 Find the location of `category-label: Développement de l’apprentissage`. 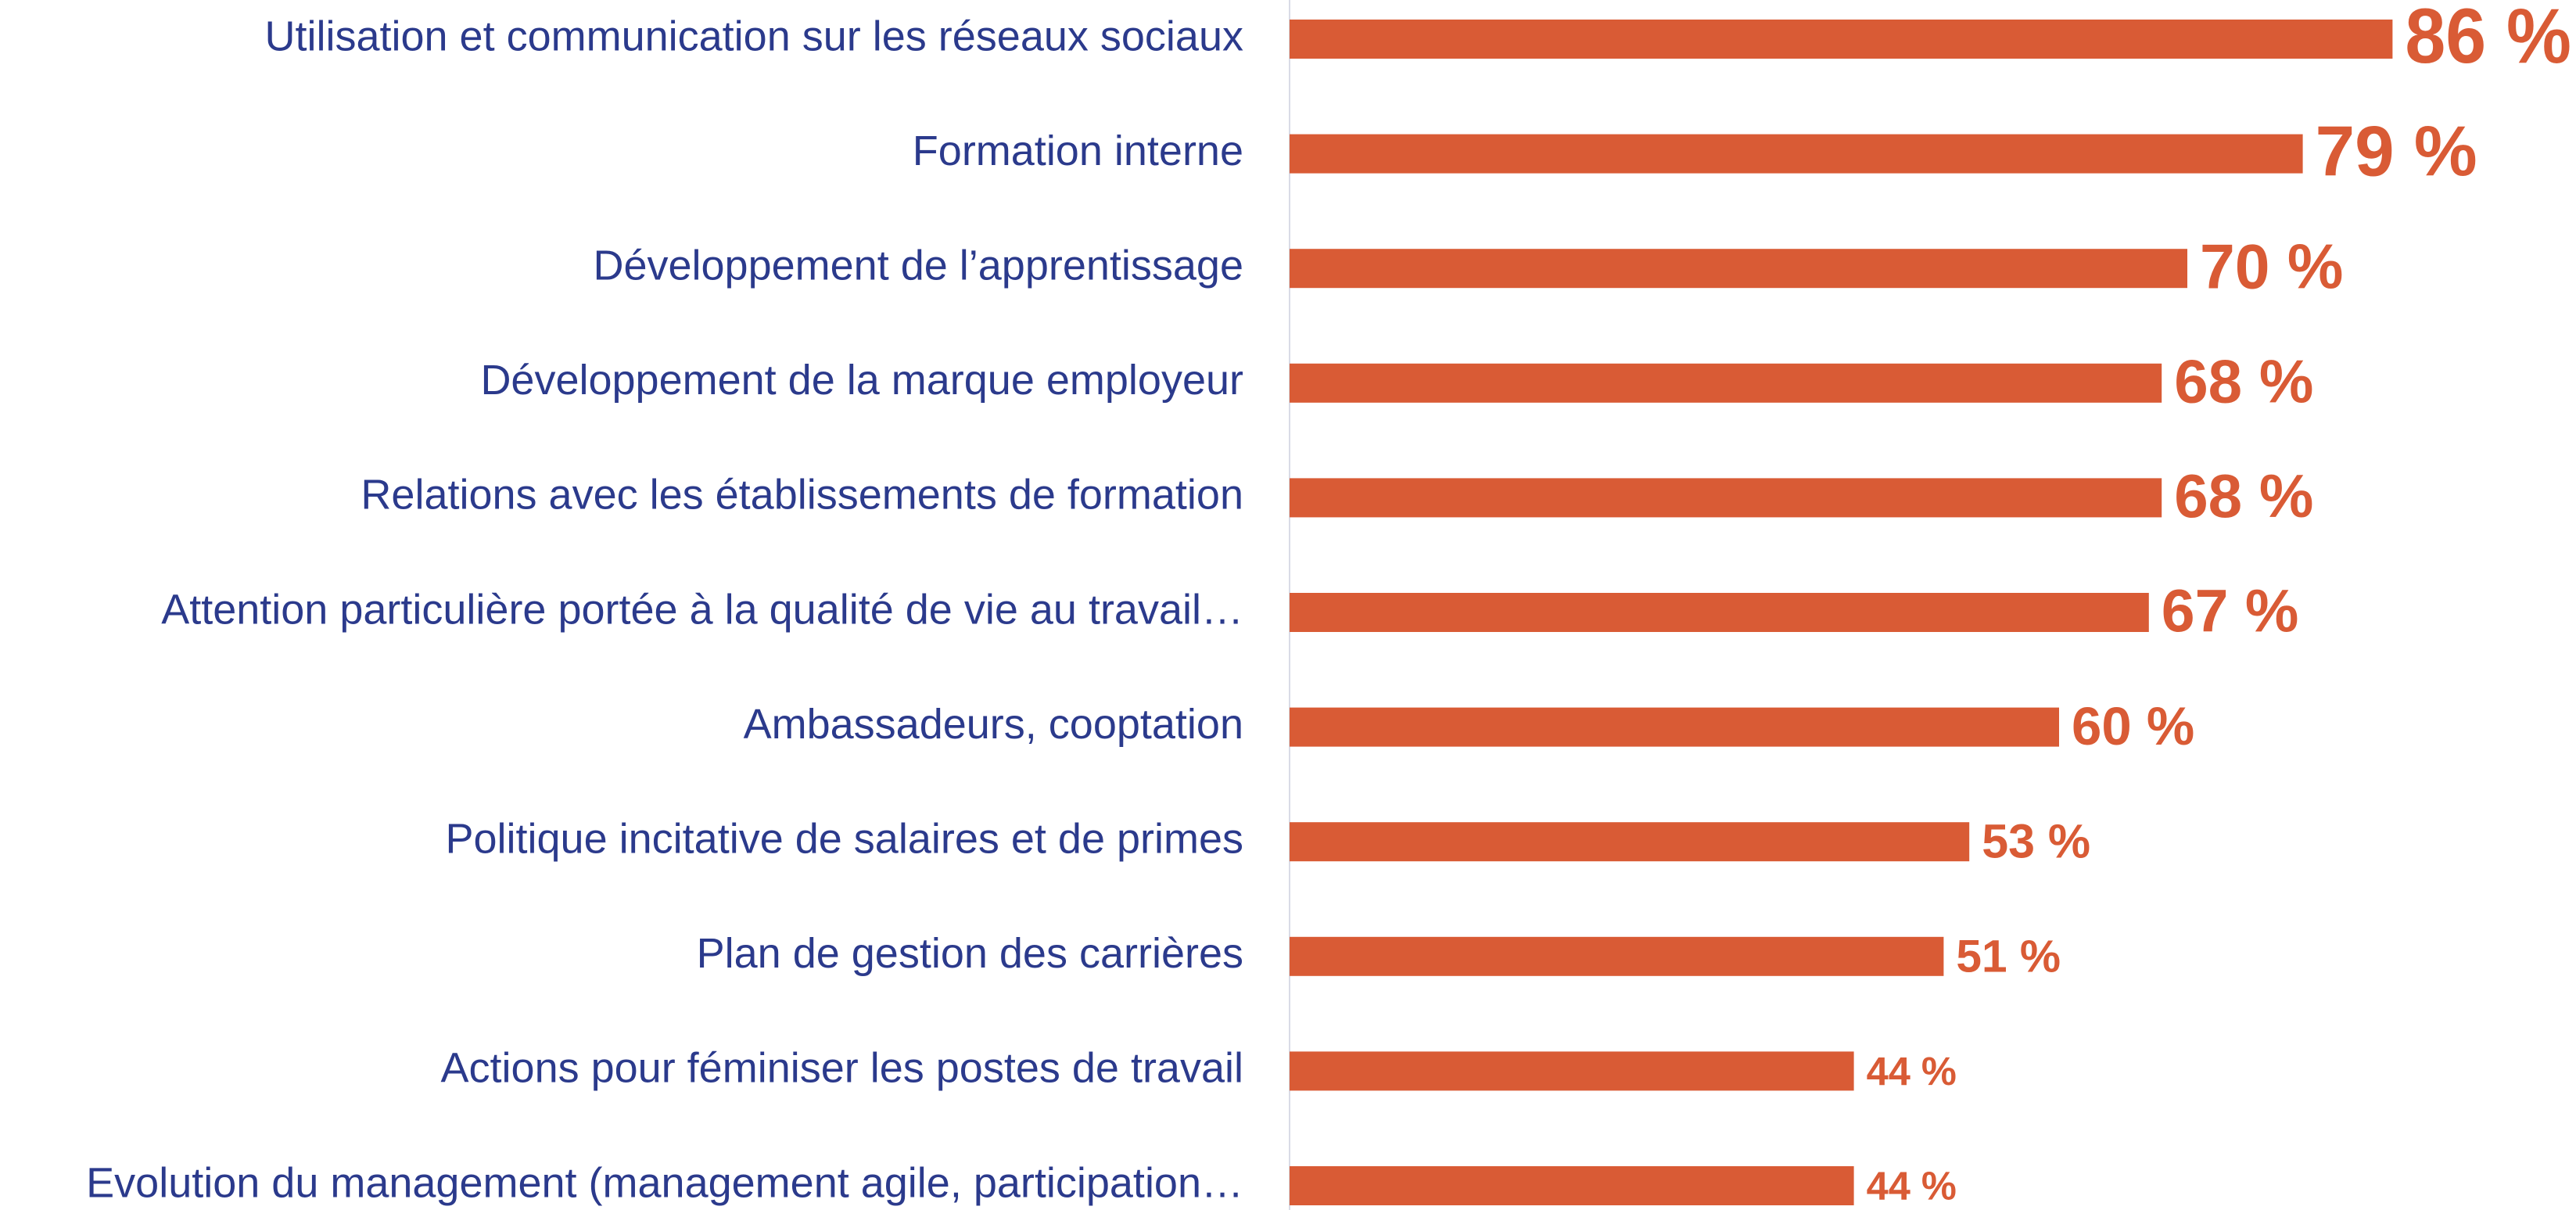

category-label: Développement de l’apprentissage is located at coordinates (918, 265).